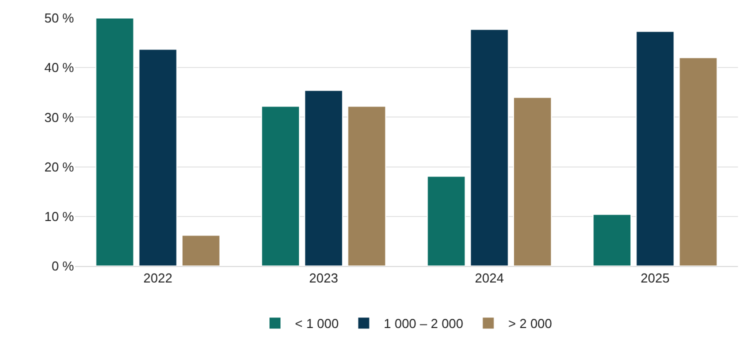 The height and width of the screenshot is (350, 750). What do you see at coordinates (59, 166) in the screenshot?
I see `y-tick-label: 20 %` at bounding box center [59, 166].